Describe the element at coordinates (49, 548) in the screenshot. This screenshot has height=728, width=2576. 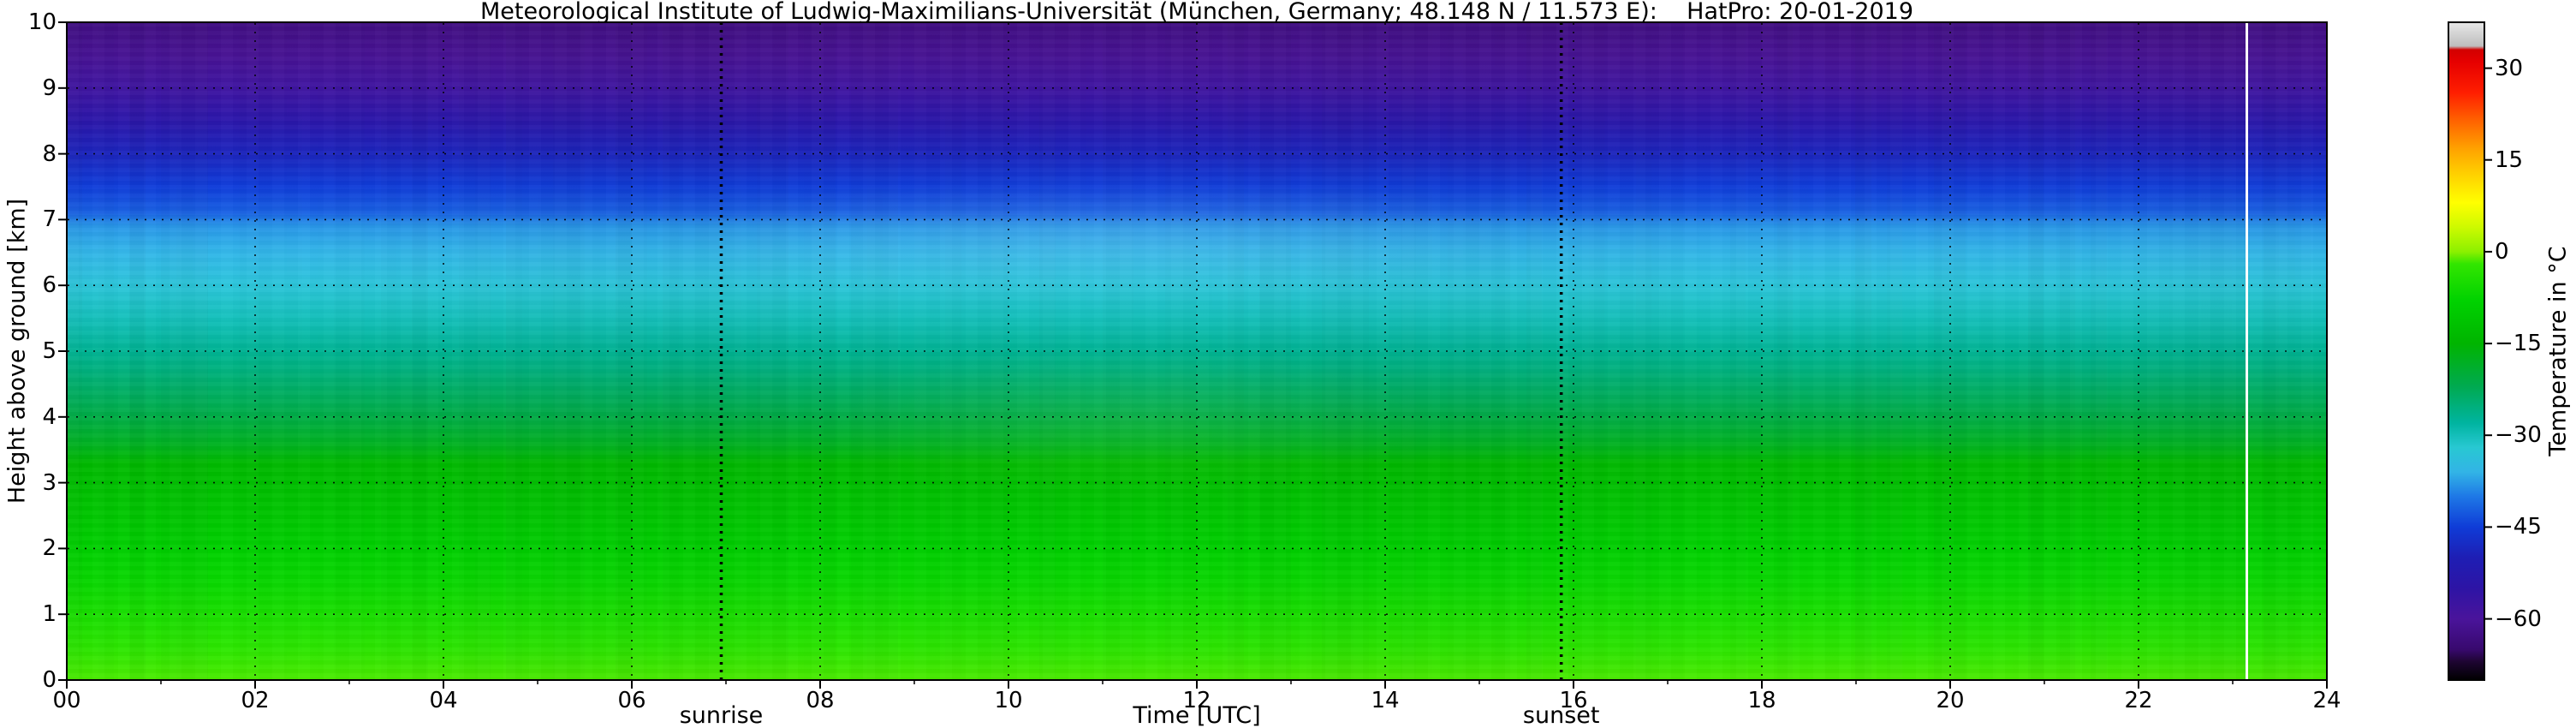
I see `y-tick-label: 2` at that location.